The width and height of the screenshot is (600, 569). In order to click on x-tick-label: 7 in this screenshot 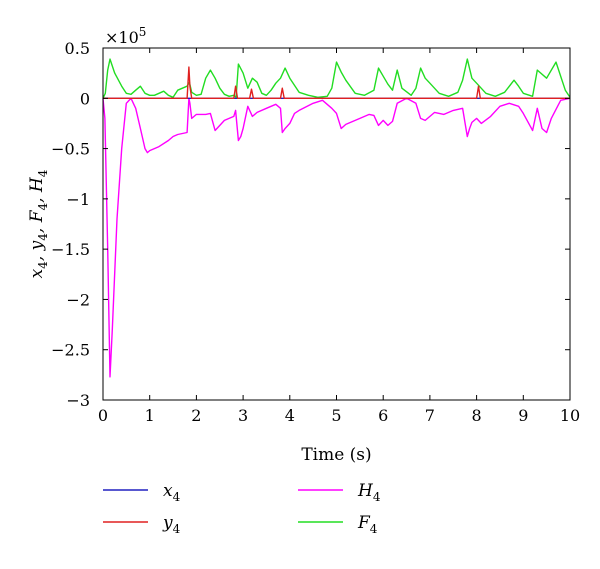, I will do `click(430, 415)`.